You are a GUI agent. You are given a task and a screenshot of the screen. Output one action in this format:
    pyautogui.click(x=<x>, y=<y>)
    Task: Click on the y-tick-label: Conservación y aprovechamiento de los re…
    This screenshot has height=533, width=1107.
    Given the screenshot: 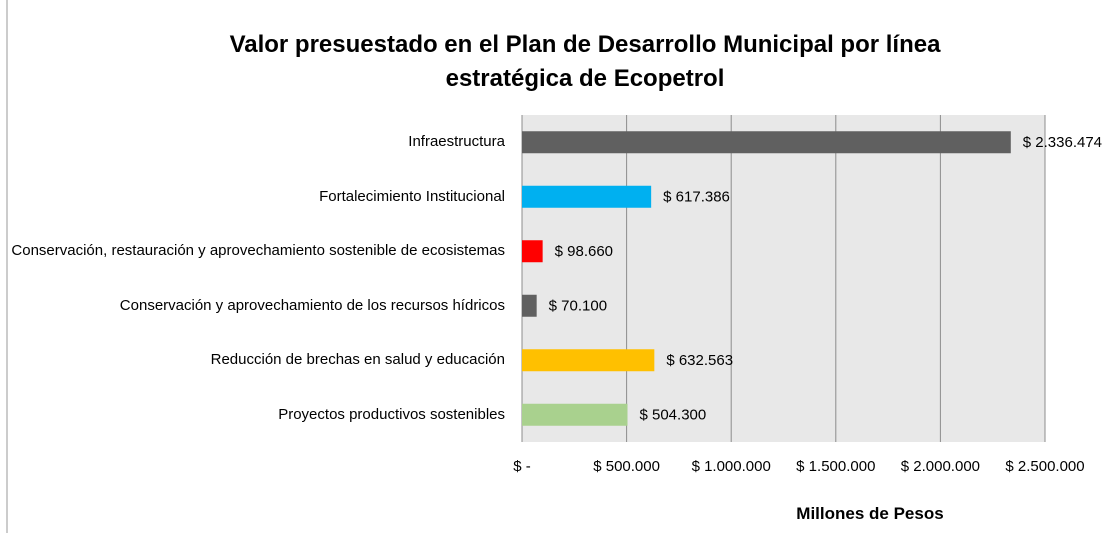 What is the action you would take?
    pyautogui.click(x=255, y=306)
    